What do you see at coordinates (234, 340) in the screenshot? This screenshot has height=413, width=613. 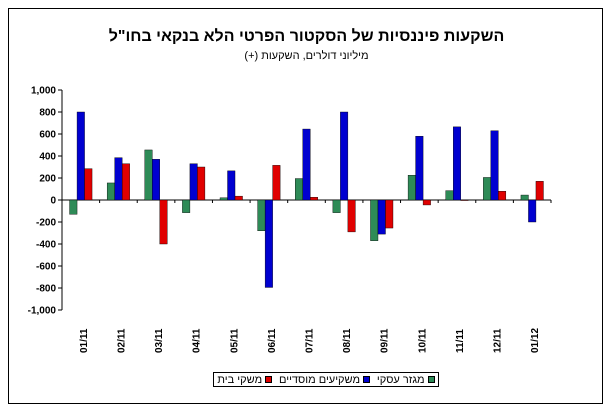 I see `x-tick-label: 05/11` at bounding box center [234, 340].